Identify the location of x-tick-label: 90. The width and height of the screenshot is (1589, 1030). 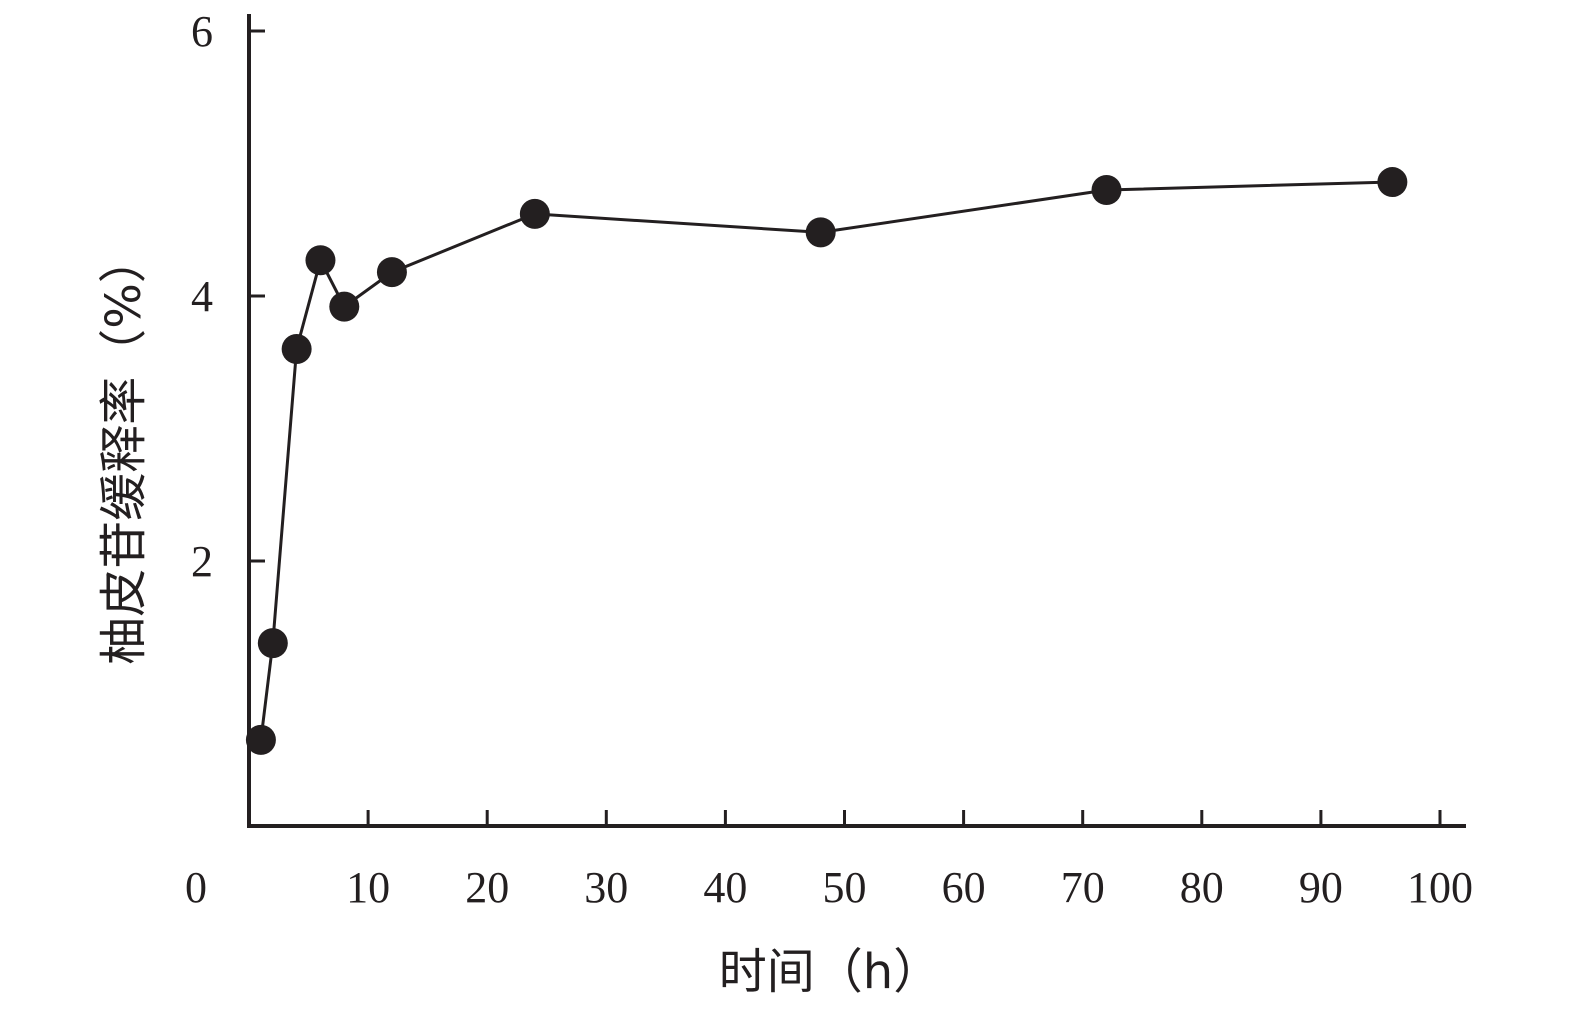
(1321, 887).